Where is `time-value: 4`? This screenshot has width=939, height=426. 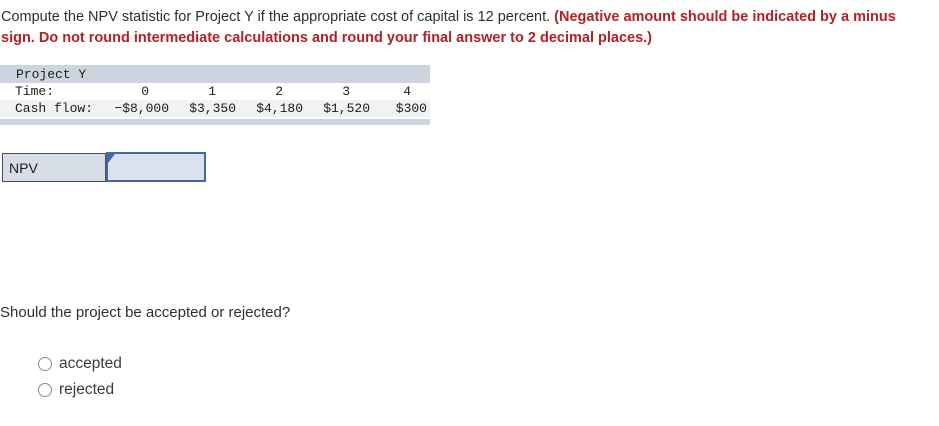
time-value: 4 is located at coordinates (407, 91).